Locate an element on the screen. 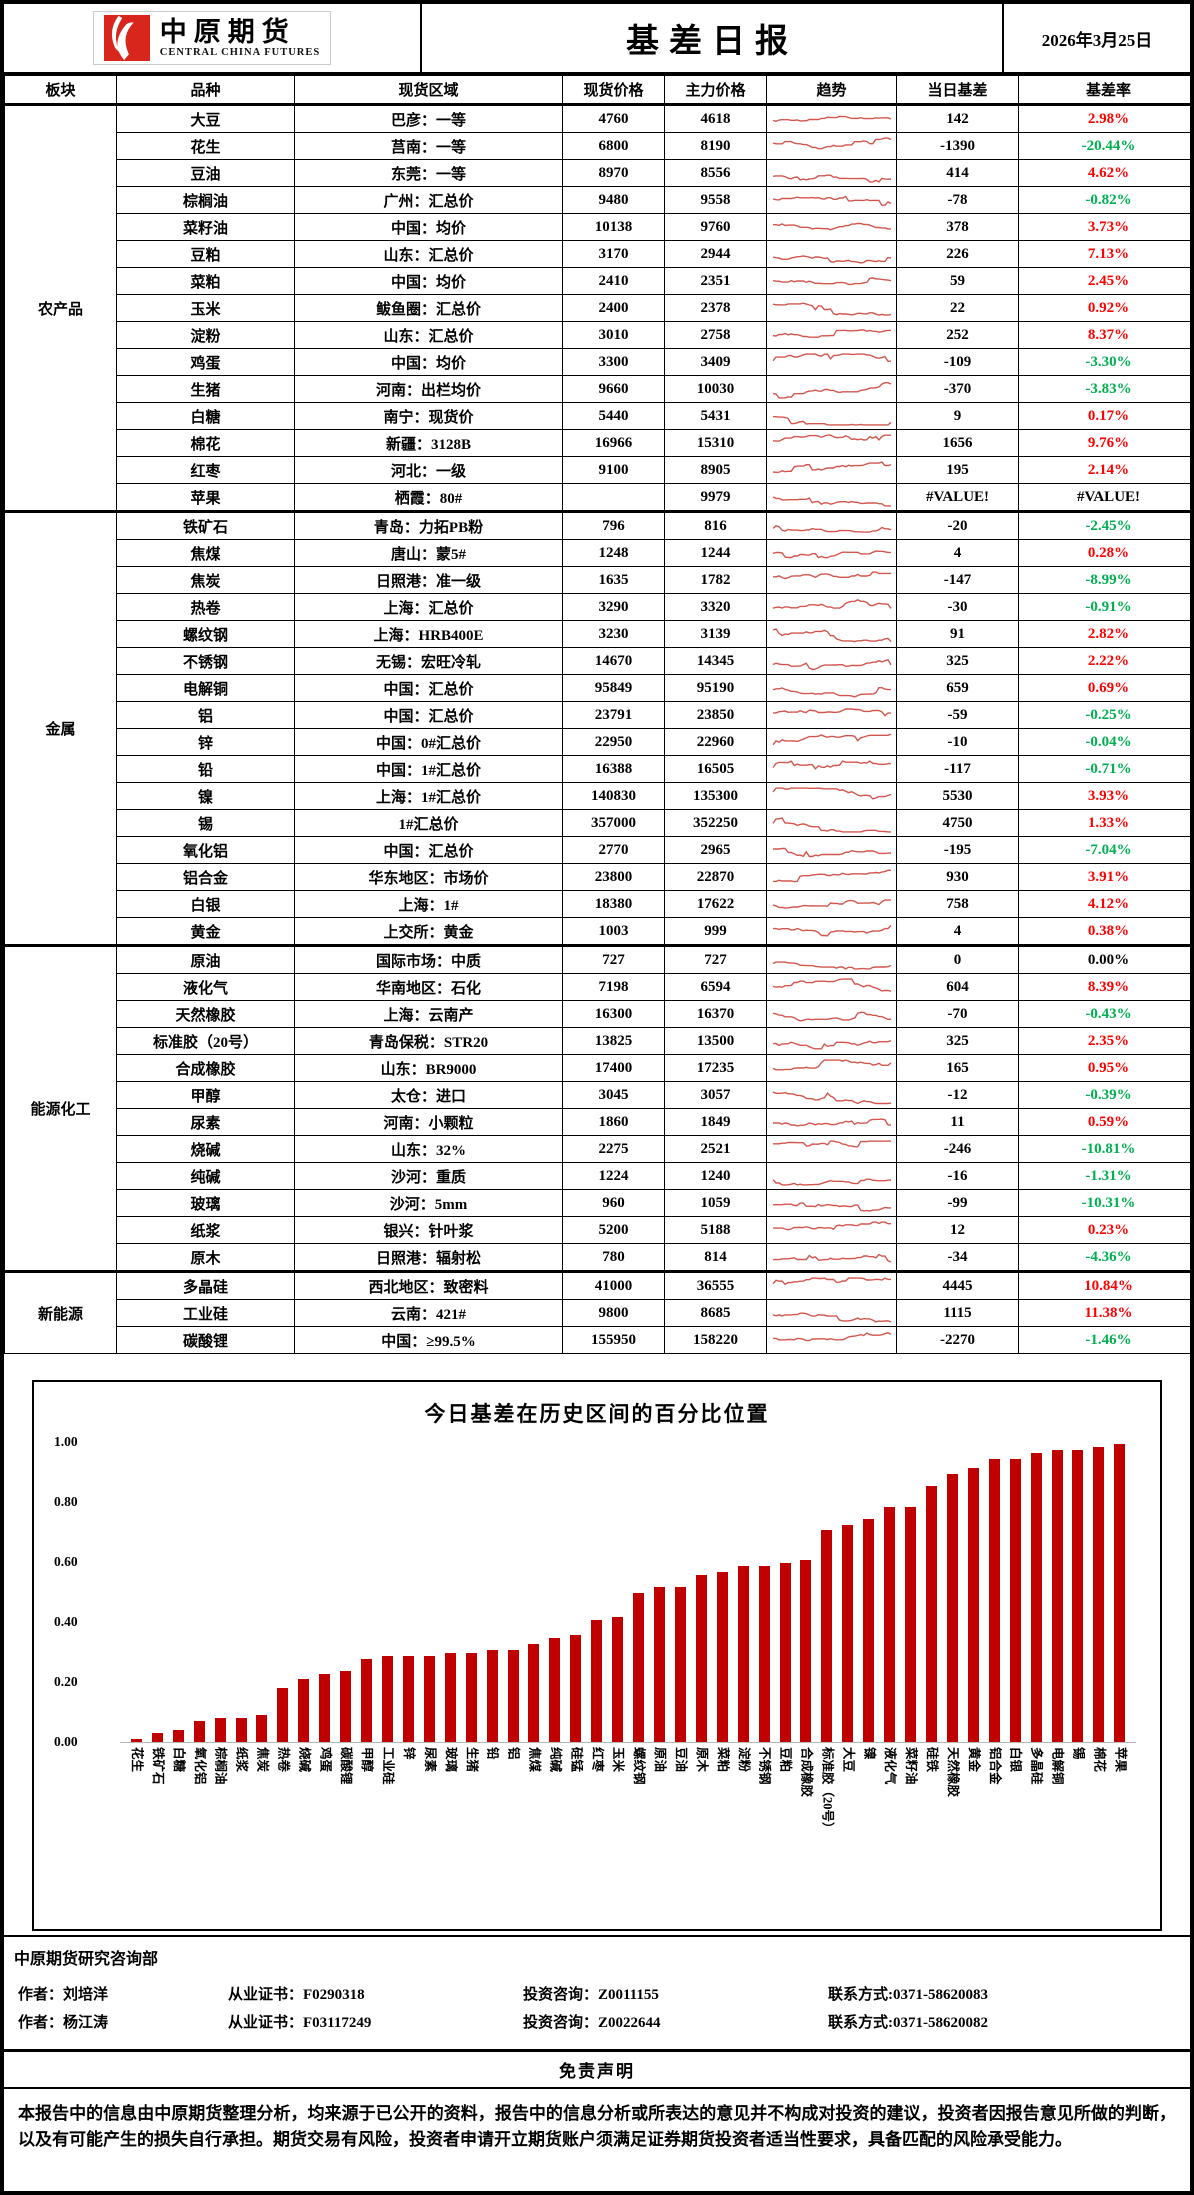  author-name: 作者：杨江涛 is located at coordinates (63, 2023).